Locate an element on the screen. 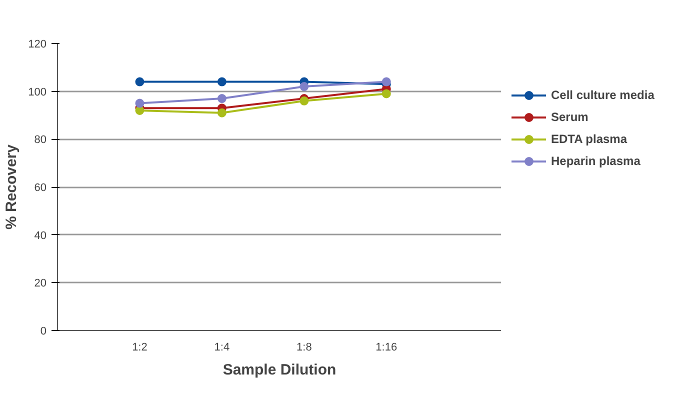  y-tick-label: 40 is located at coordinates (40, 236).